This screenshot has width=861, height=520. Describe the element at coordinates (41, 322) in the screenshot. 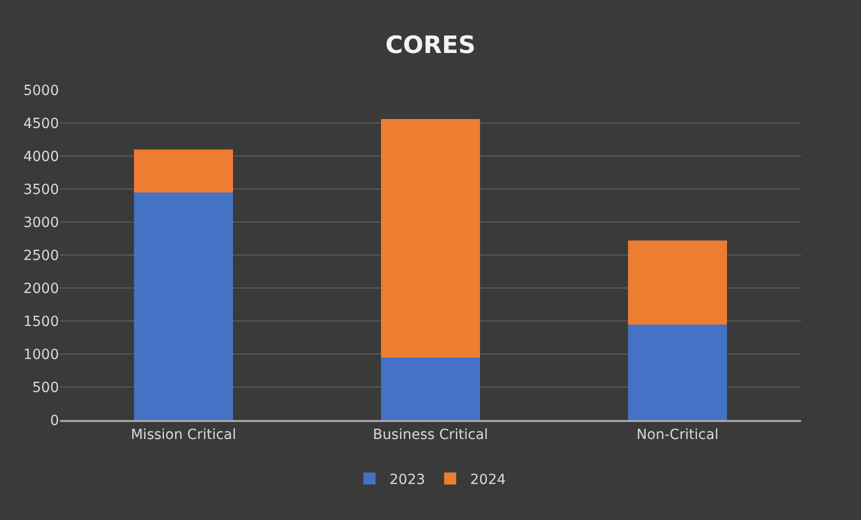

I see `y-tick-label: 1500` at that location.